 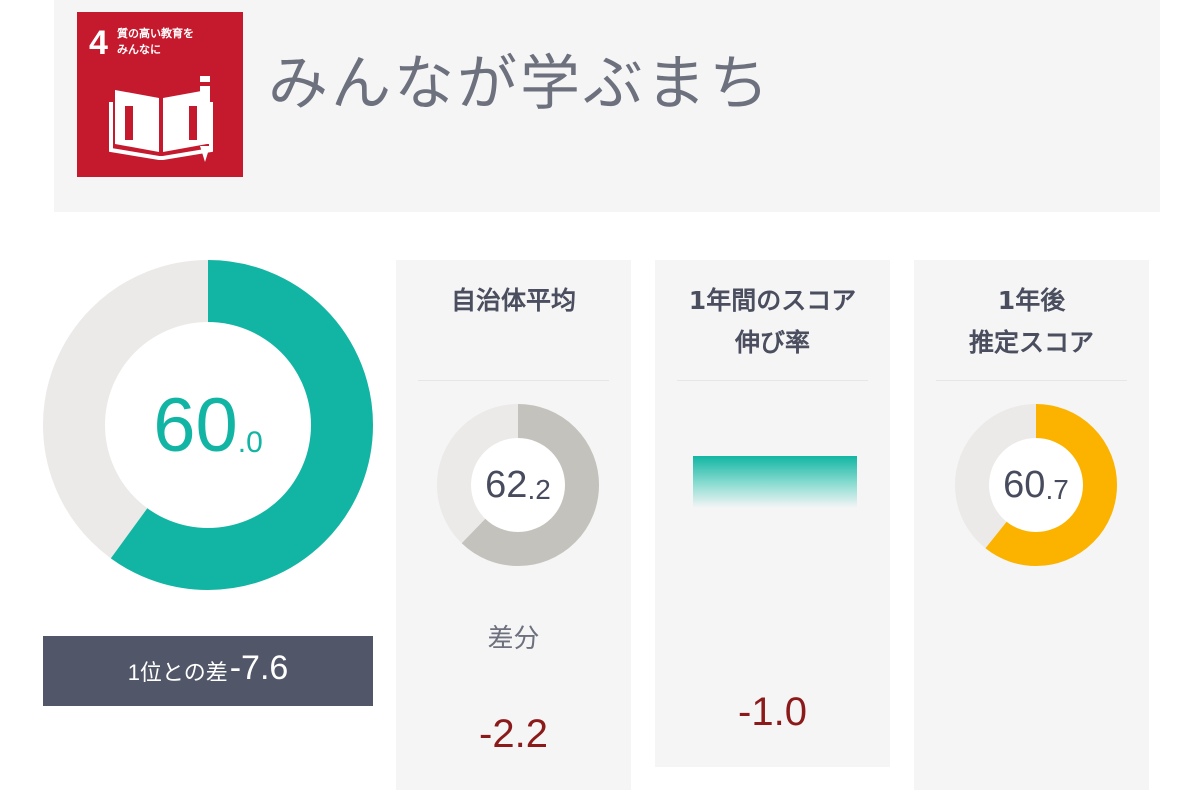 I want to click on sdg-goal-4-badge: 4 質の高い教育を みんなに, so click(x=160, y=94).